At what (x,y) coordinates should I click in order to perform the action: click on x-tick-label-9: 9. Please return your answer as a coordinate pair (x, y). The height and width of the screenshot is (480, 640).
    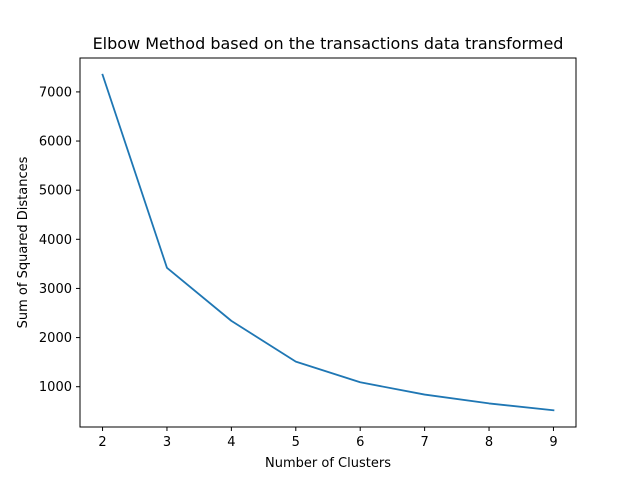
    Looking at the image, I should click on (553, 442).